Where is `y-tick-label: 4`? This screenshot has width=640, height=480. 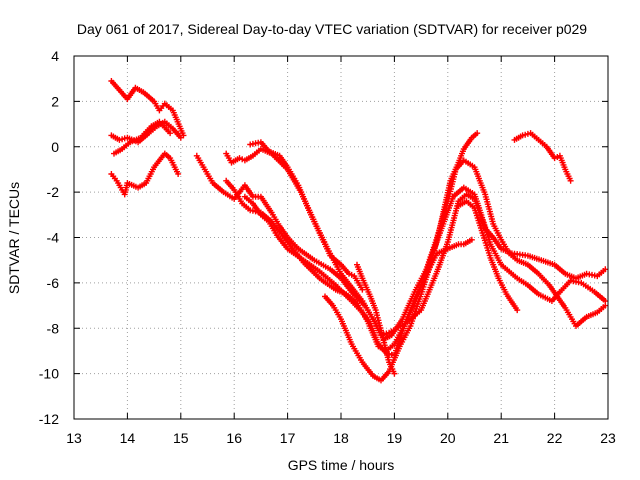
y-tick-label: 4 is located at coordinates (55, 56).